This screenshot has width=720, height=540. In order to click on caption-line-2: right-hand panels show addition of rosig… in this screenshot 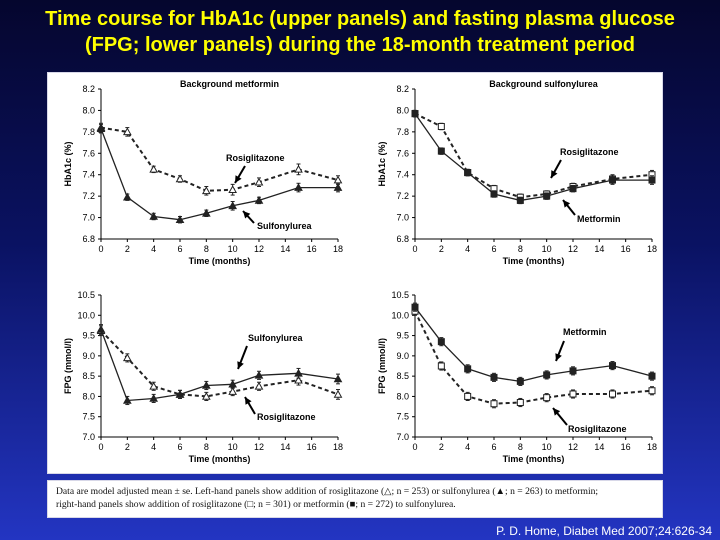, I will do `click(256, 504)`.